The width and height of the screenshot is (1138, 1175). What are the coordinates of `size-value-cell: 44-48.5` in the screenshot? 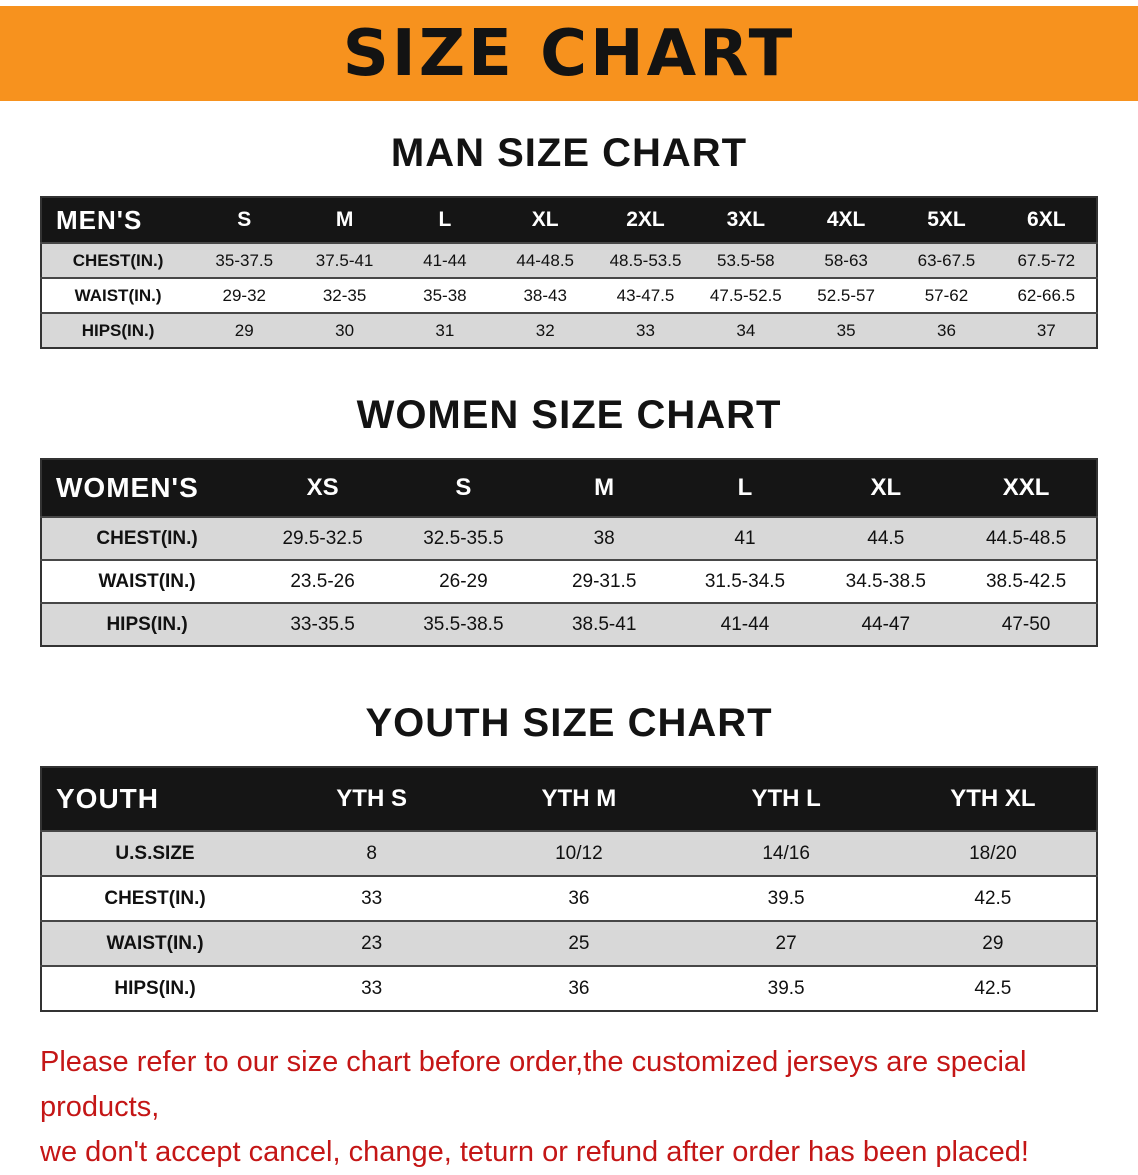 It's located at (545, 260).